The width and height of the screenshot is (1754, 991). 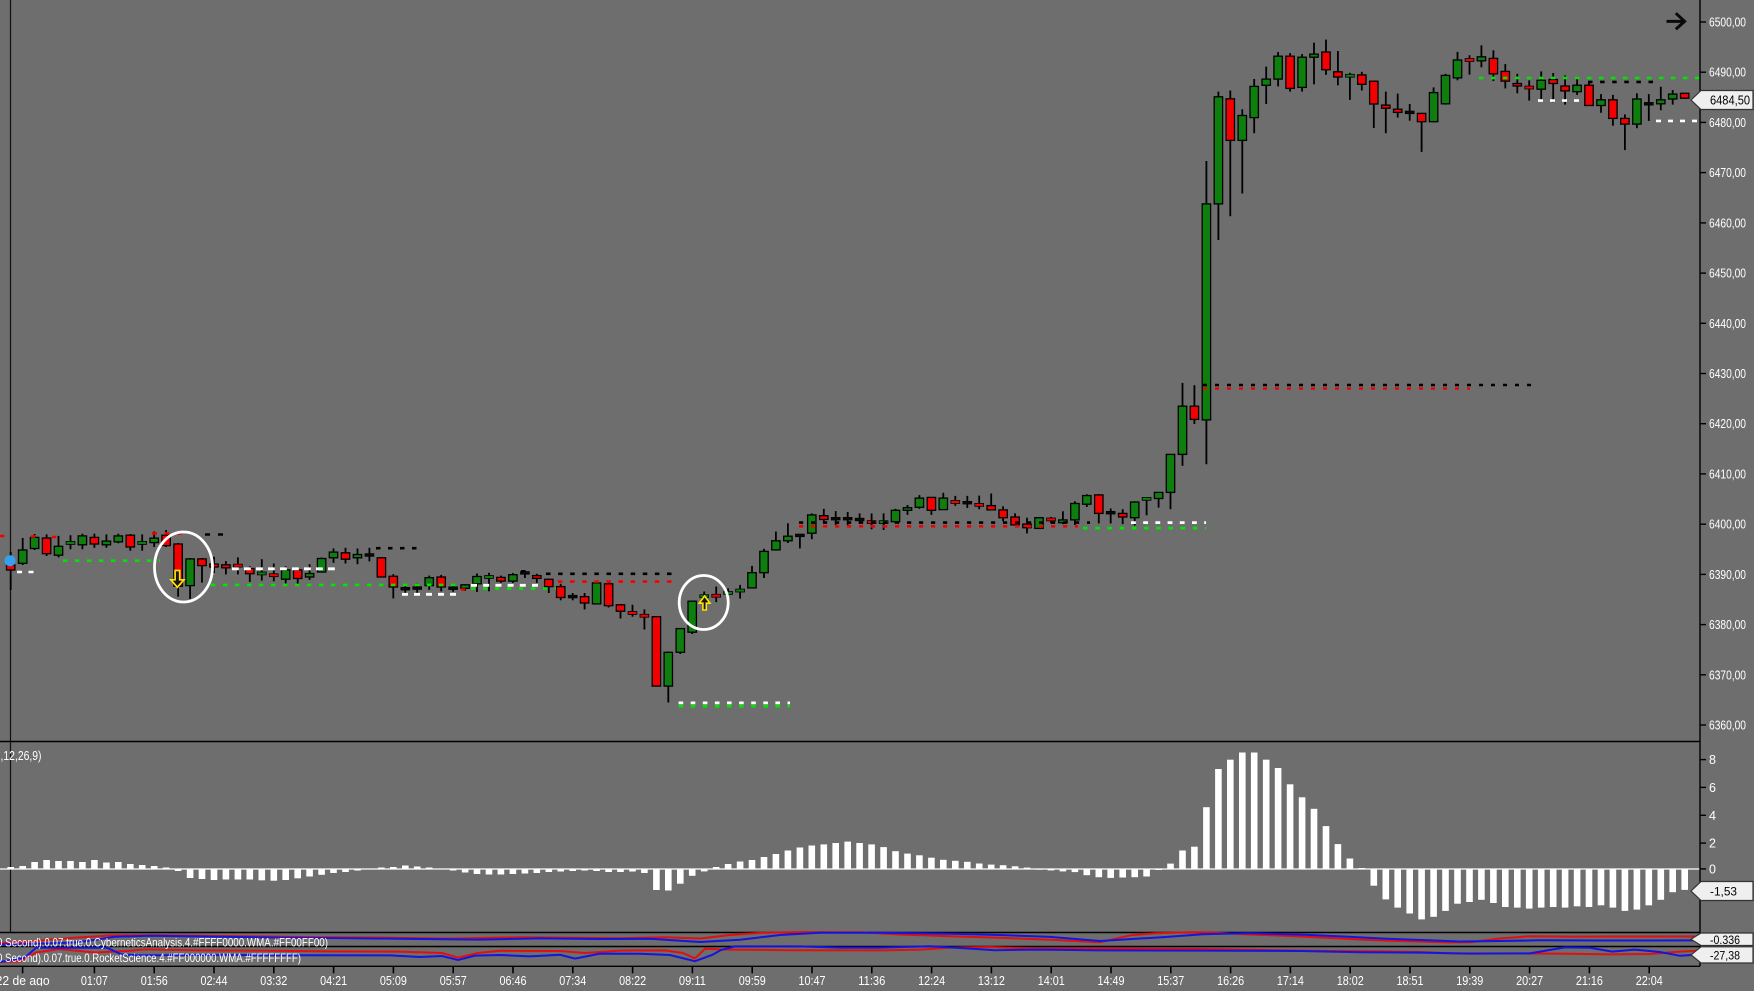 What do you see at coordinates (1727, 726) in the screenshot?
I see `svg-text: 6360,00` at bounding box center [1727, 726].